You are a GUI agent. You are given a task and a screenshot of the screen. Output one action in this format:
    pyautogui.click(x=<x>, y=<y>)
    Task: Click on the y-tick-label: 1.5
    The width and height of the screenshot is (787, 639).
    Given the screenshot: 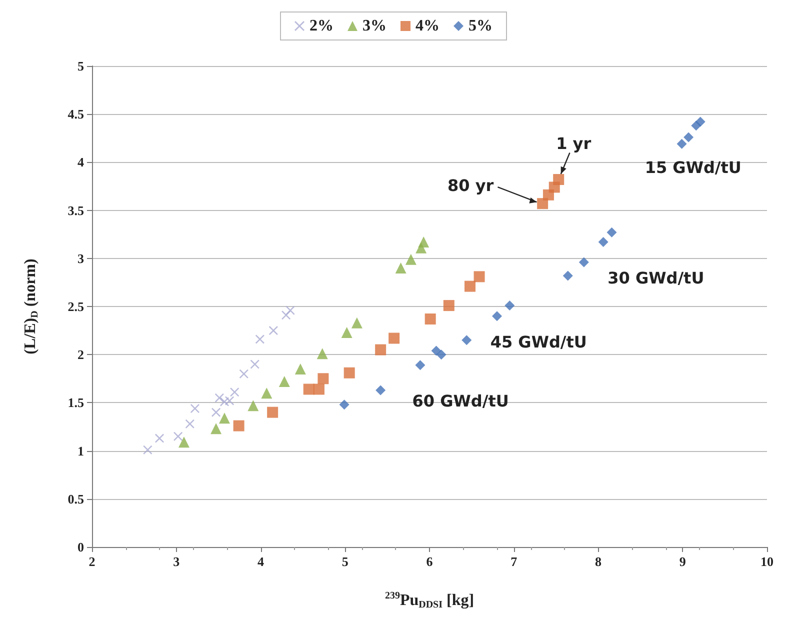 What is the action you would take?
    pyautogui.click(x=76, y=402)
    